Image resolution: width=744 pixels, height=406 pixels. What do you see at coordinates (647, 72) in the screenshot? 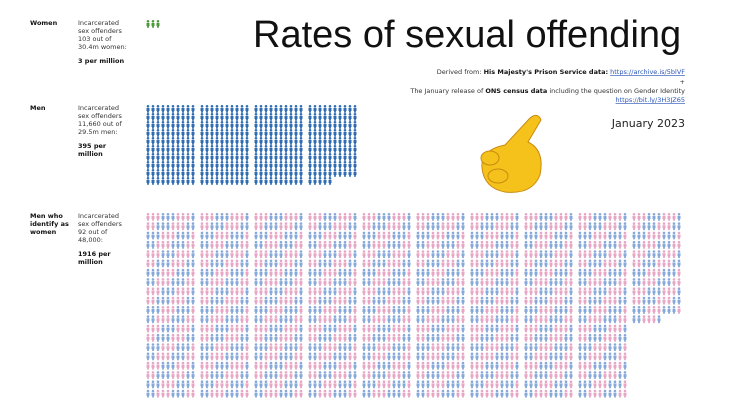
I see `source-link: https://archive.is/5blVF` at bounding box center [647, 72].